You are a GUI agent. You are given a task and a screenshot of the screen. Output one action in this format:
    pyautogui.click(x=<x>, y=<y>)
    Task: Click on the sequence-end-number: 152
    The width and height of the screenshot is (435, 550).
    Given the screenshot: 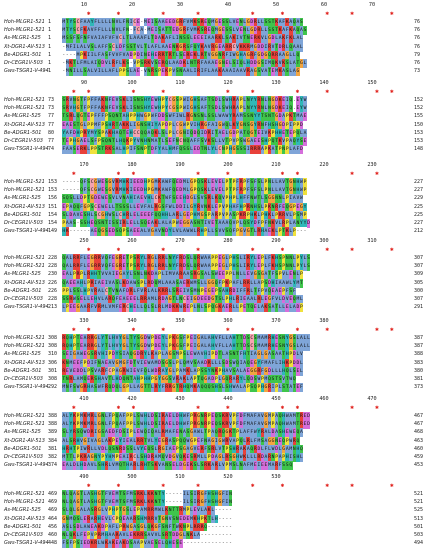 What is the action you would take?
    pyautogui.click(x=419, y=108)
    